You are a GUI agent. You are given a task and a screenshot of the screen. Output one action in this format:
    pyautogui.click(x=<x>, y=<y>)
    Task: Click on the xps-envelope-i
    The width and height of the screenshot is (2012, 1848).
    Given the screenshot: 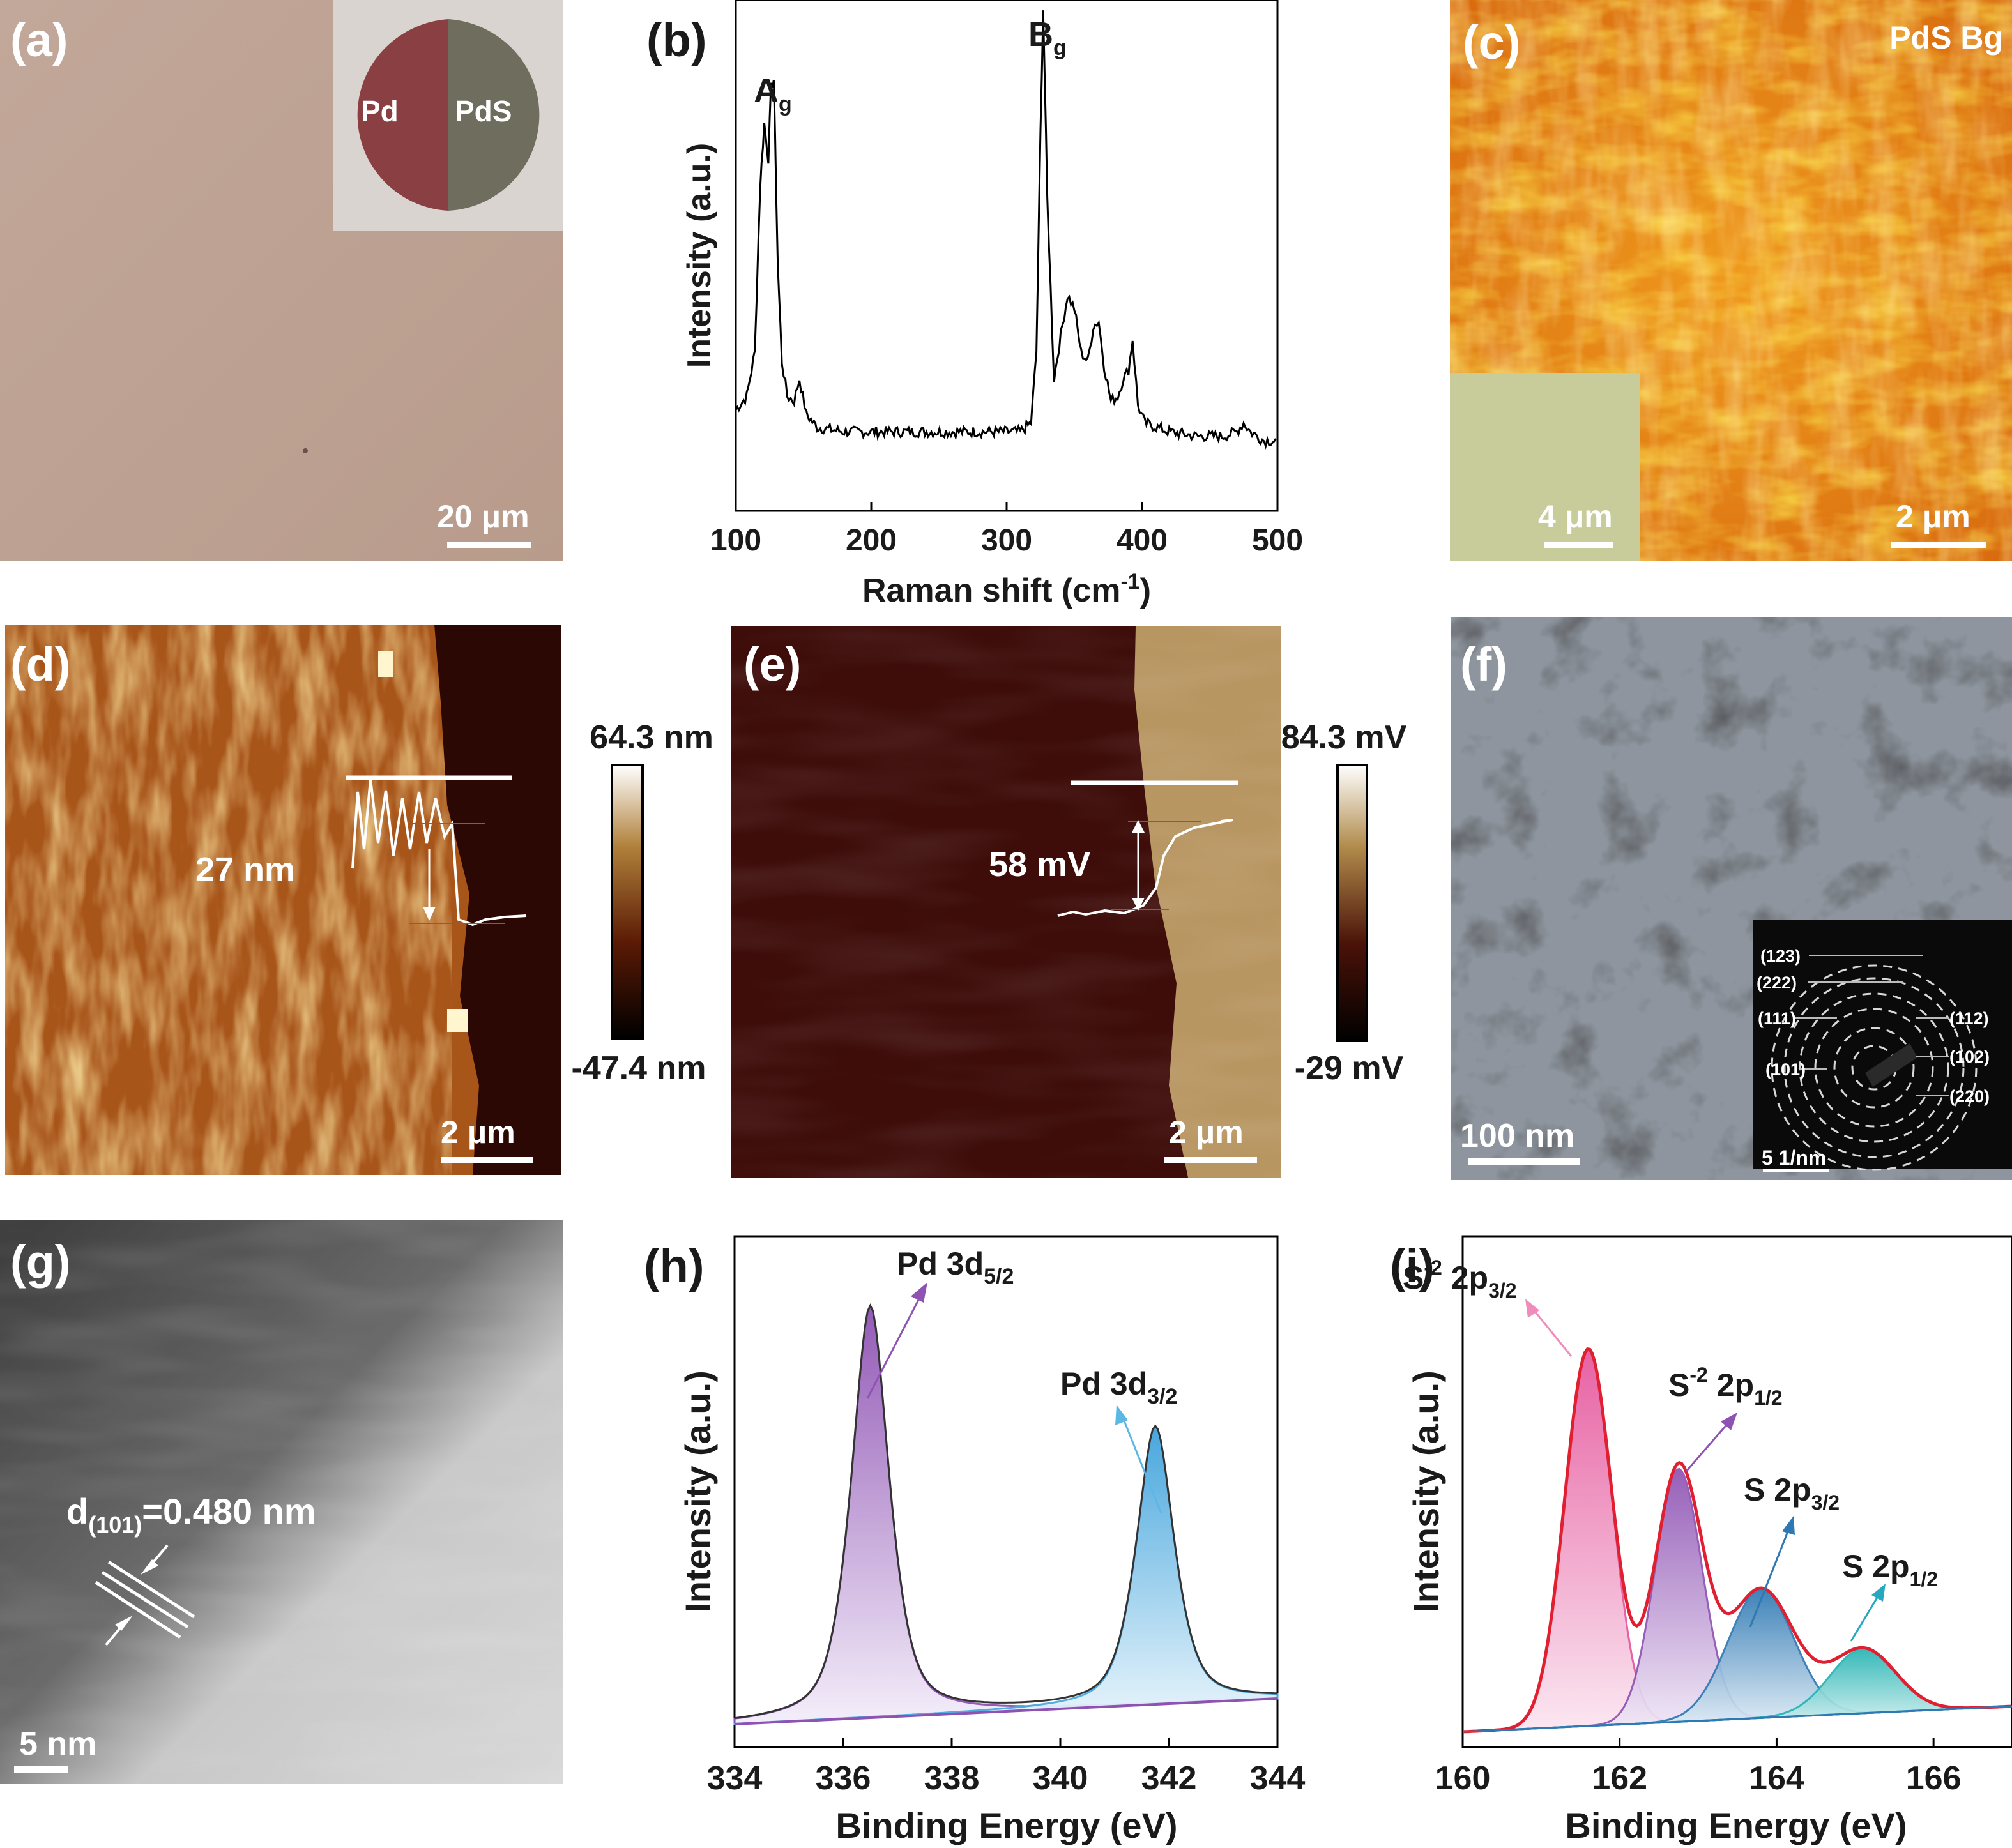 What is the action you would take?
    pyautogui.click(x=1736, y=1540)
    